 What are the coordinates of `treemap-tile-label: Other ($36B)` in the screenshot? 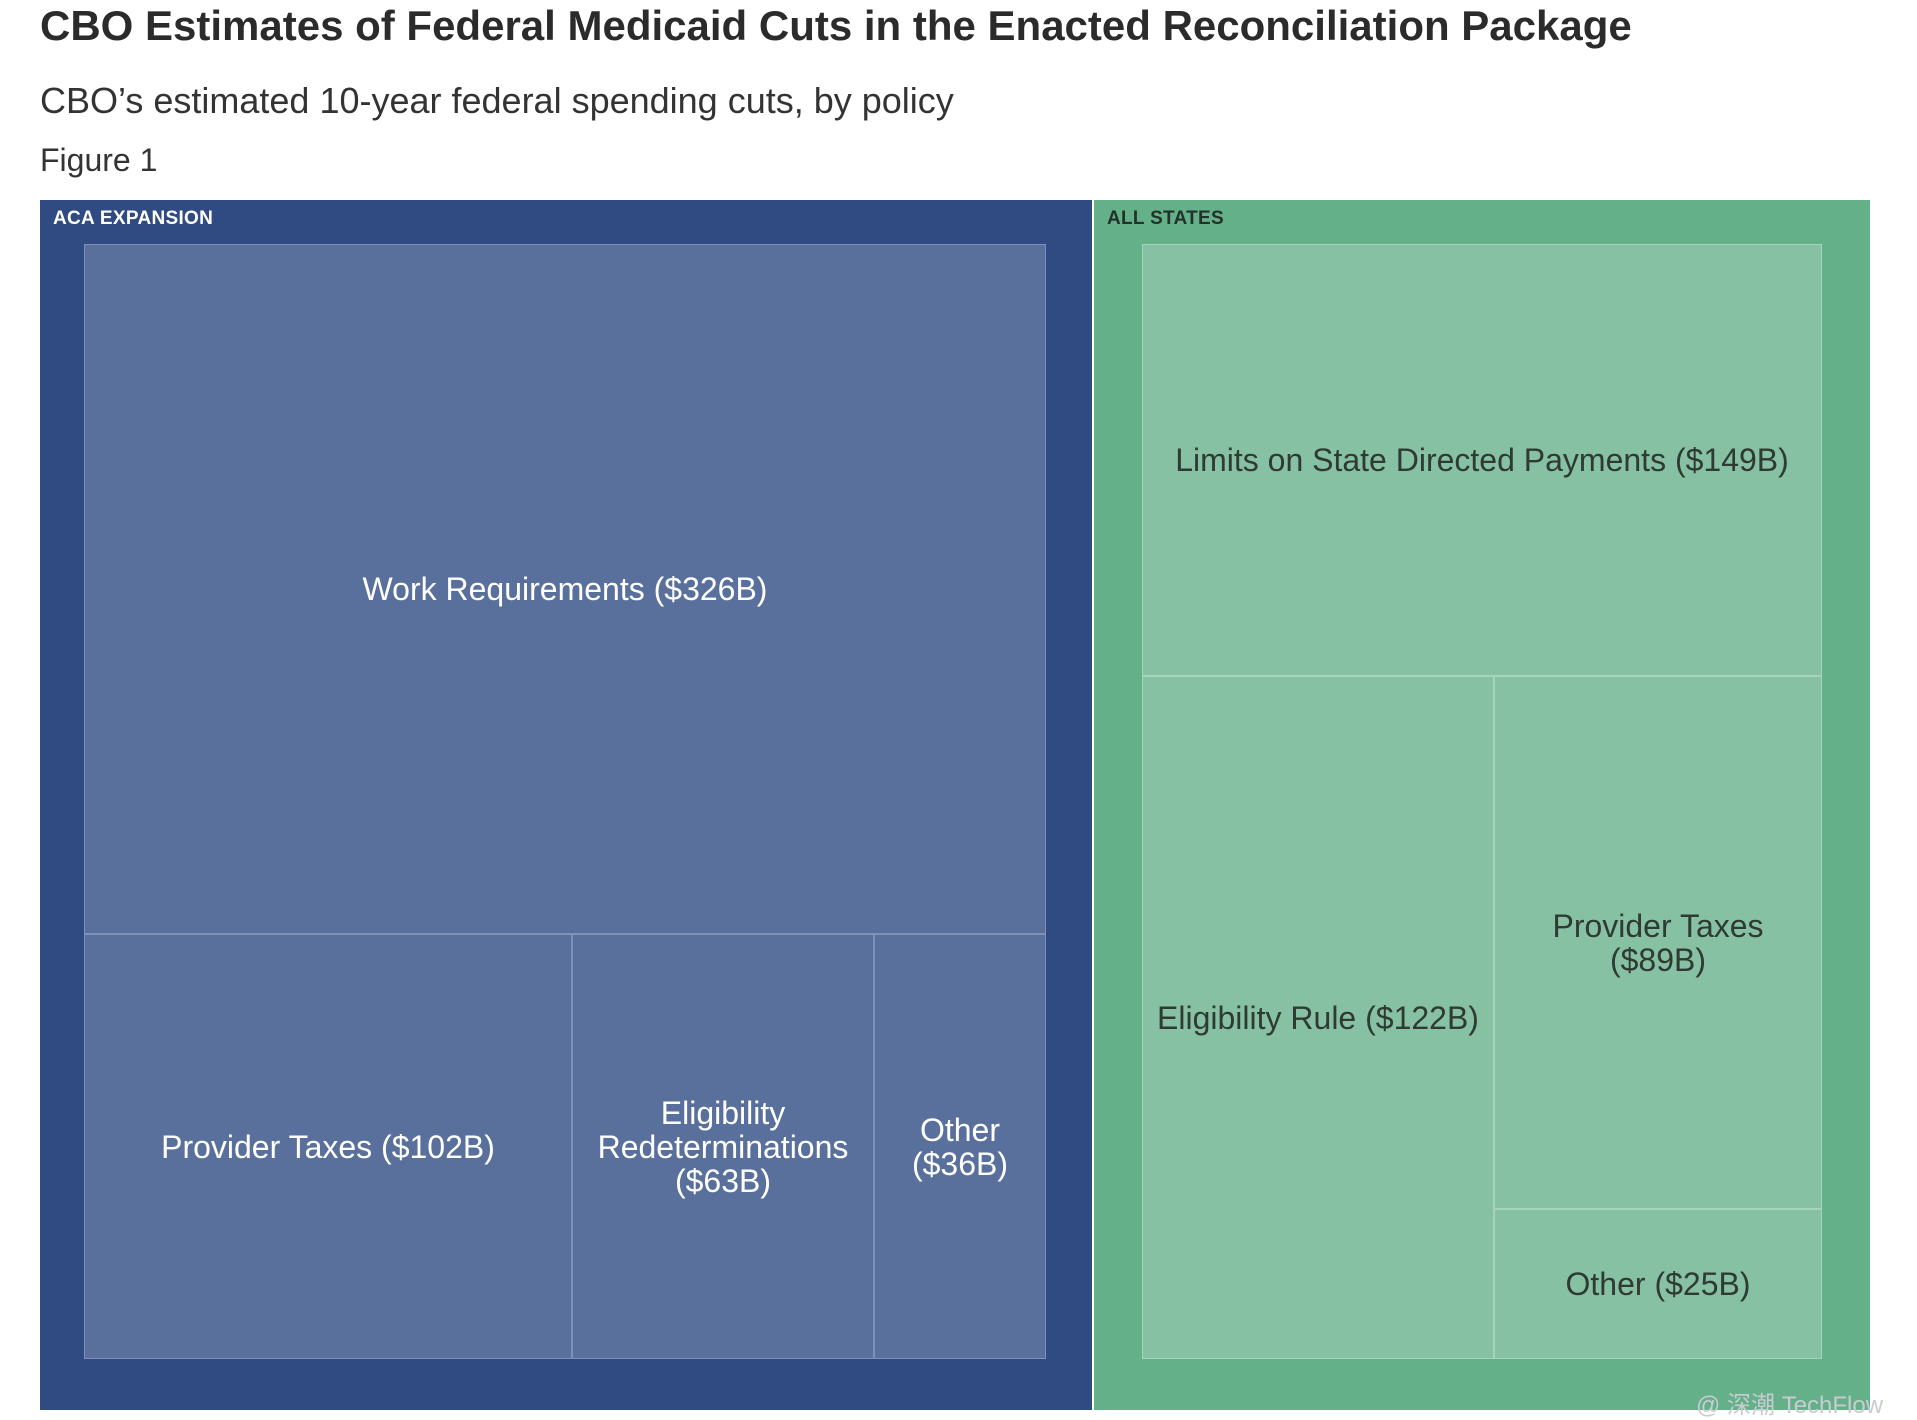 It's located at (960, 1146).